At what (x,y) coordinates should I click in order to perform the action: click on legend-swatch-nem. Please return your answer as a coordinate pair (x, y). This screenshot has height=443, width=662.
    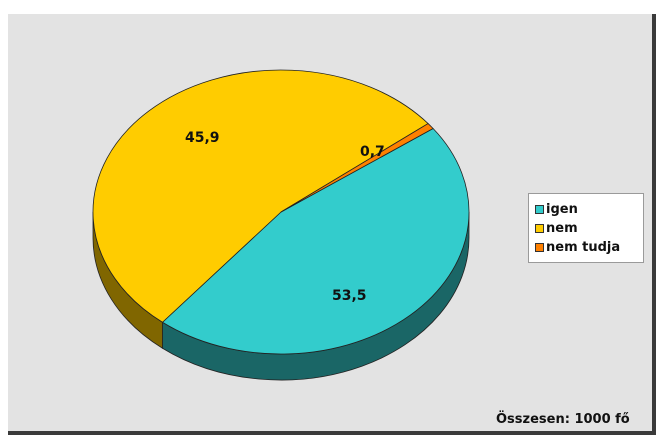
    Looking at the image, I should click on (539, 228).